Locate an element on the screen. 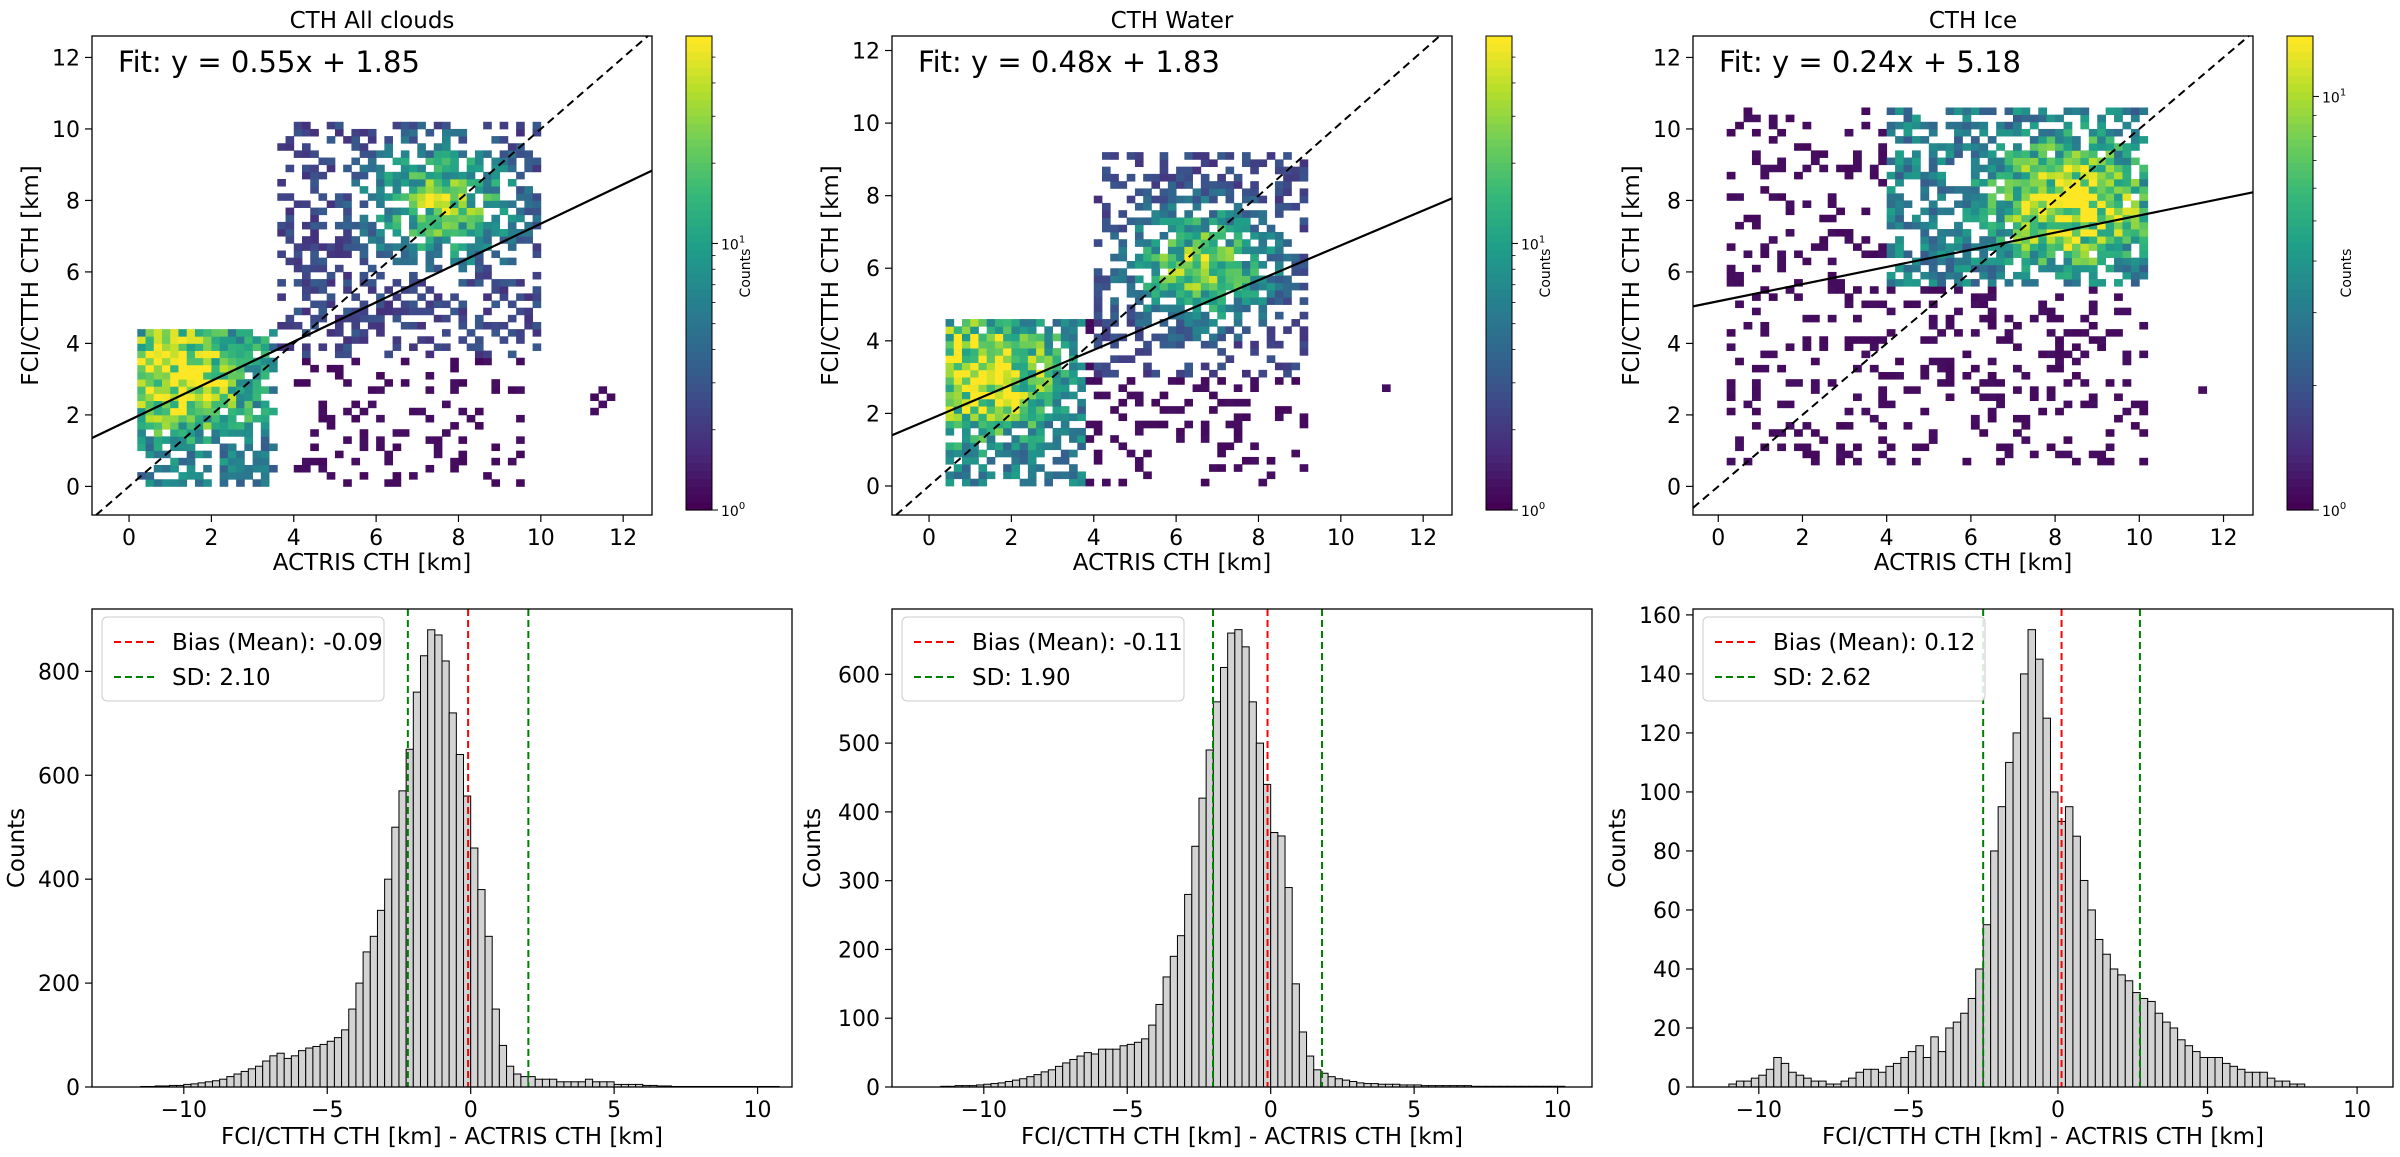 This screenshot has height=1157, width=2400. axes-frame is located at coordinates (2043, 848).